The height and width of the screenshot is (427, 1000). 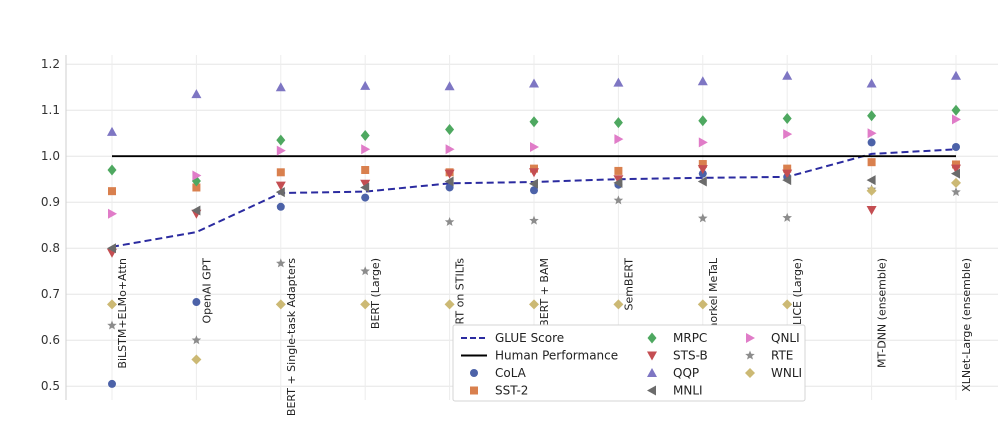 I want to click on y-tick-label: 1.0, so click(x=50, y=156).